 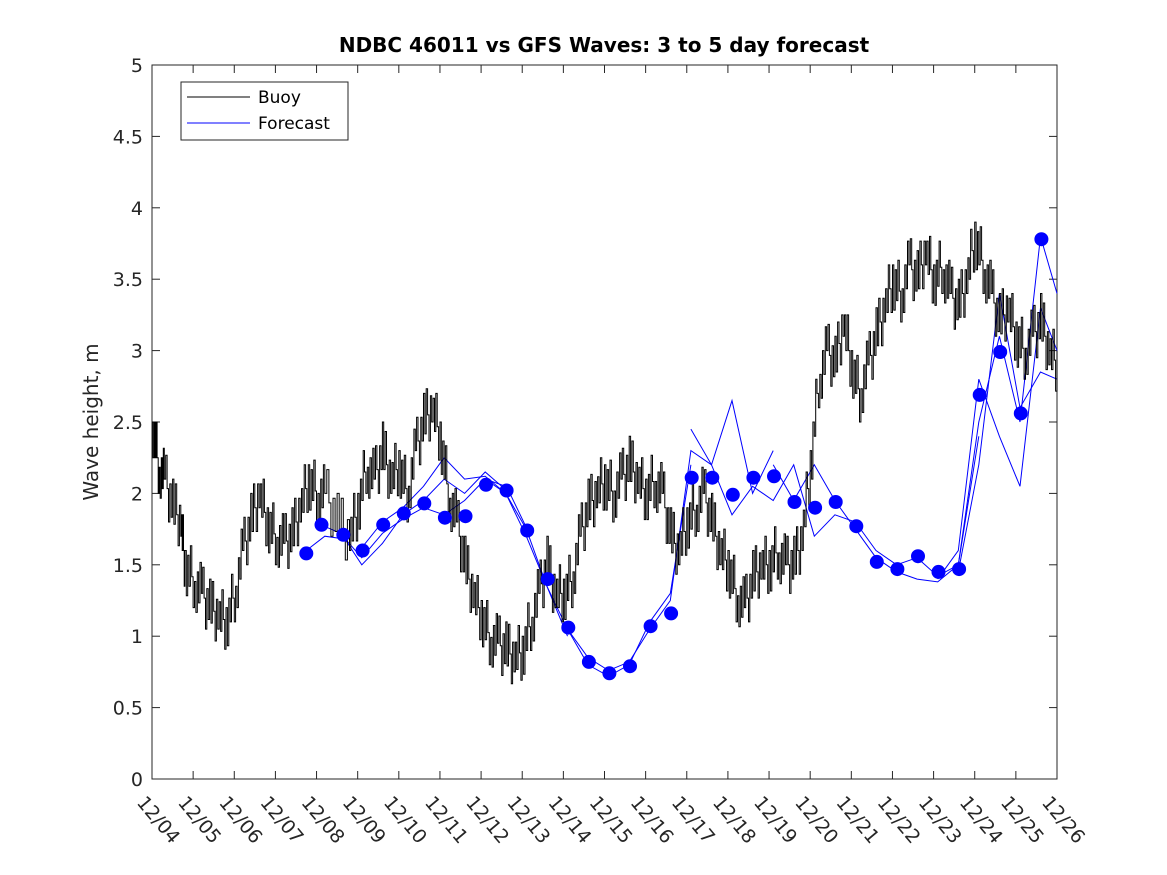 What do you see at coordinates (137, 780) in the screenshot?
I see `y-tick-label: 0` at bounding box center [137, 780].